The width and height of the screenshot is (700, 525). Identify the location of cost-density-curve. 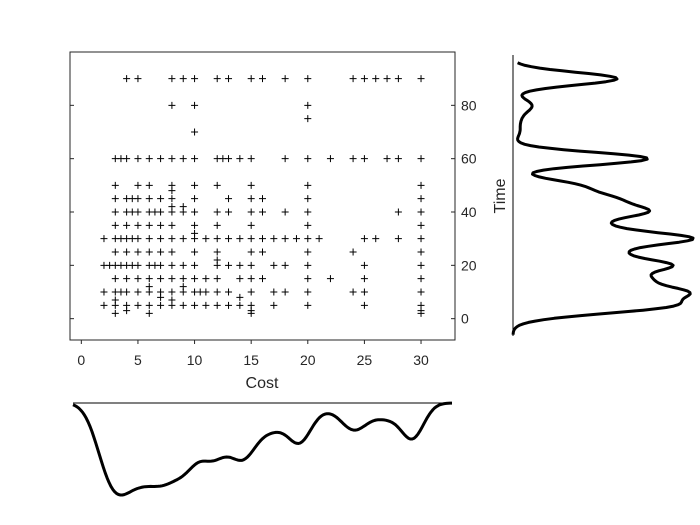
(262, 449).